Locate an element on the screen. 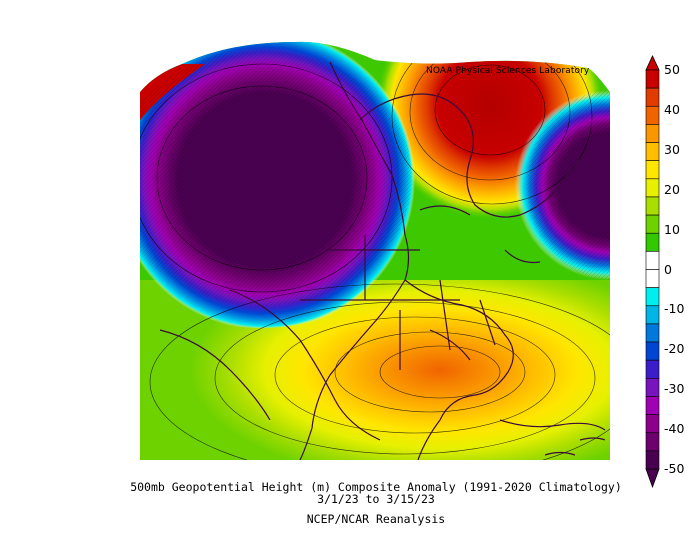  colorbar-tick-label: 0 is located at coordinates (668, 269).